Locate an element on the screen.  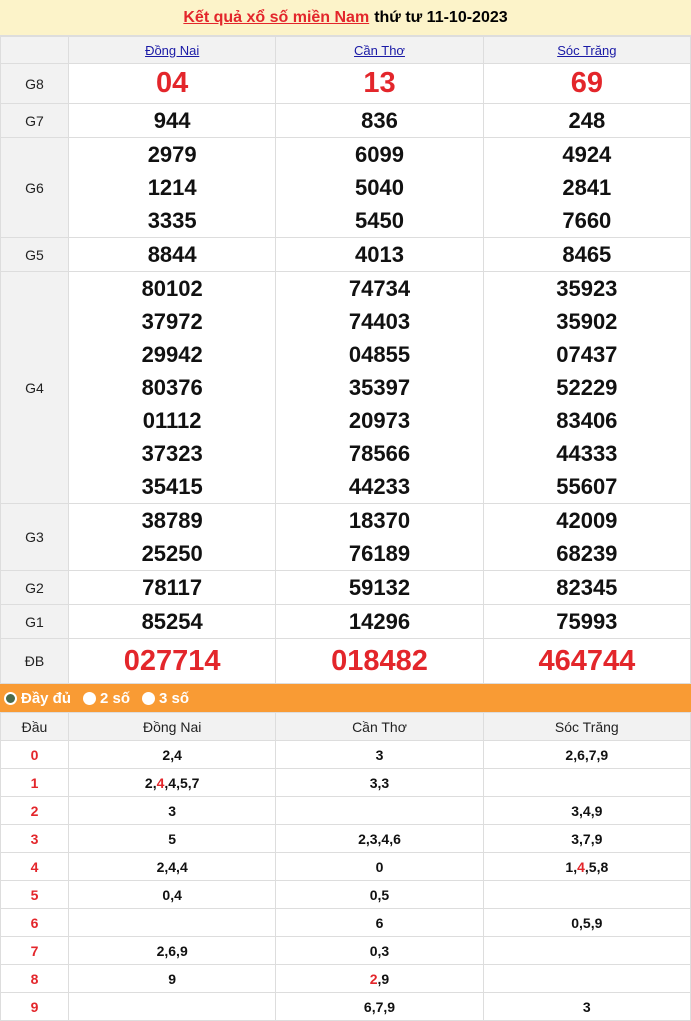
loto-head: 3 is located at coordinates (34, 838).